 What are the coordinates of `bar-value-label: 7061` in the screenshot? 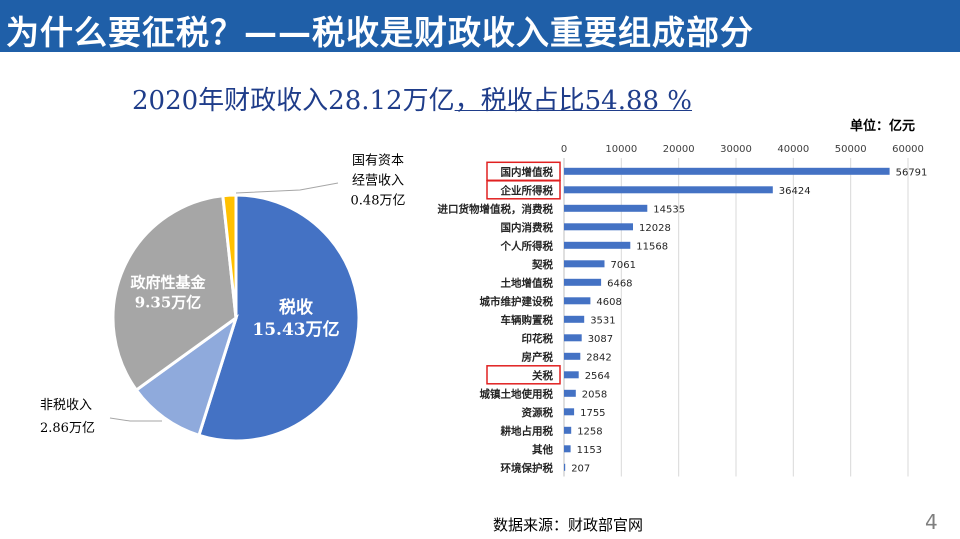 It's located at (623, 265).